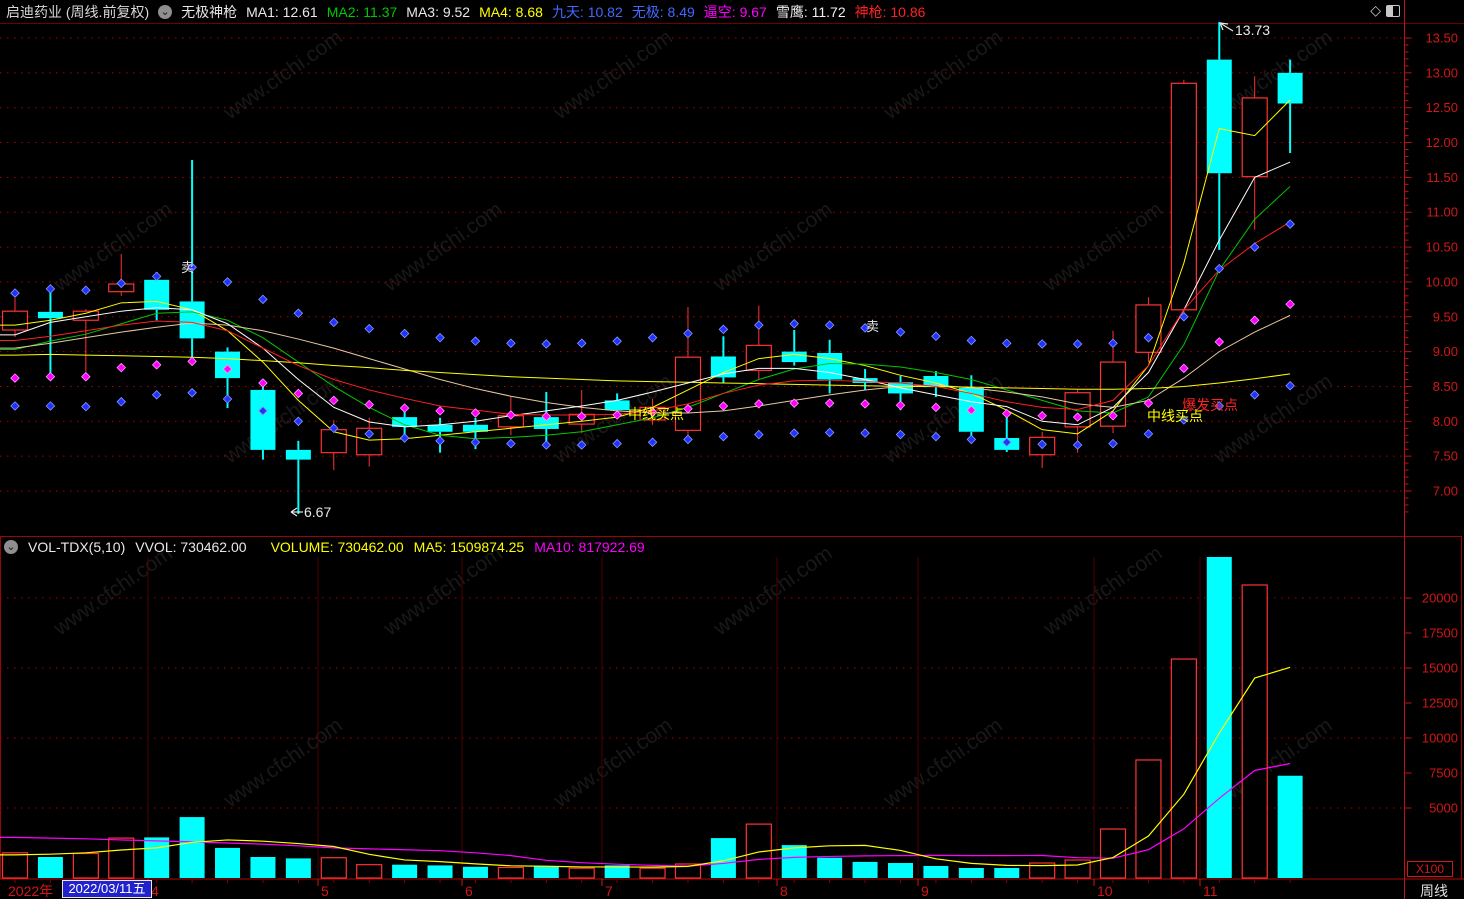 This screenshot has width=1464, height=899. I want to click on month-label: 11, so click(1210, 891).